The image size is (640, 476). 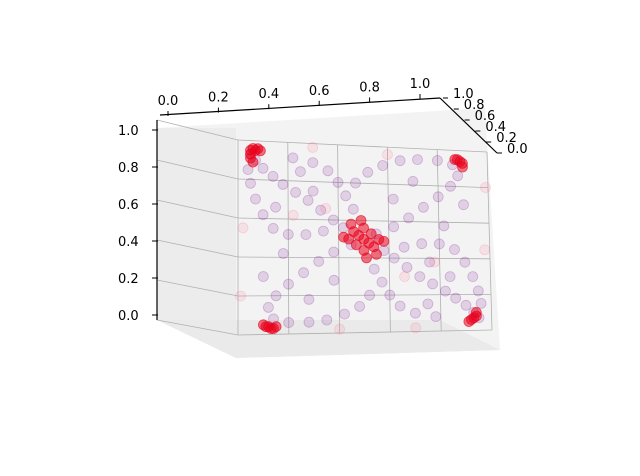 I want to click on side-pane, so click(x=196, y=243).